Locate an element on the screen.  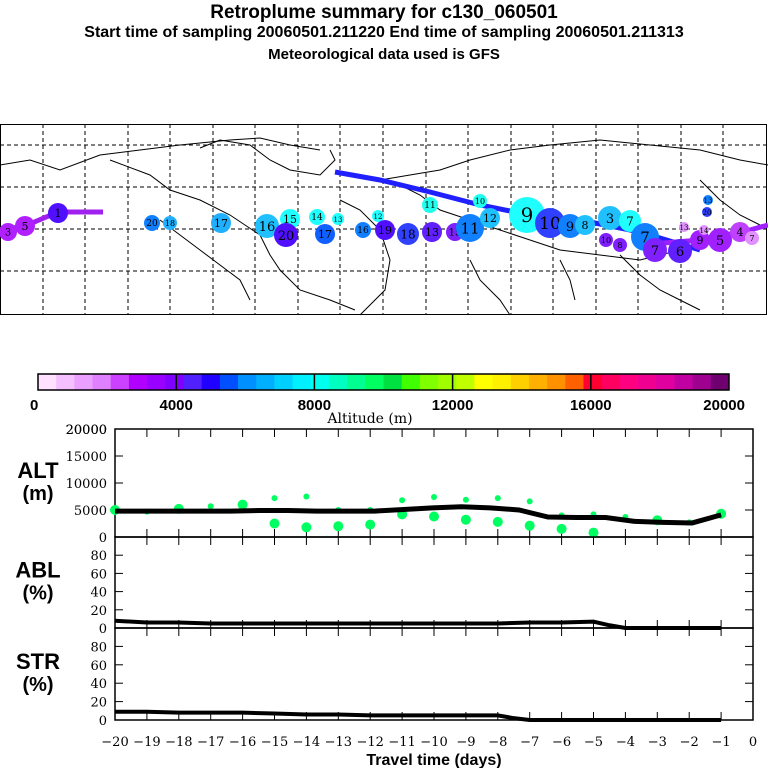
colorbar-tick-label: 8000 is located at coordinates (314, 405).